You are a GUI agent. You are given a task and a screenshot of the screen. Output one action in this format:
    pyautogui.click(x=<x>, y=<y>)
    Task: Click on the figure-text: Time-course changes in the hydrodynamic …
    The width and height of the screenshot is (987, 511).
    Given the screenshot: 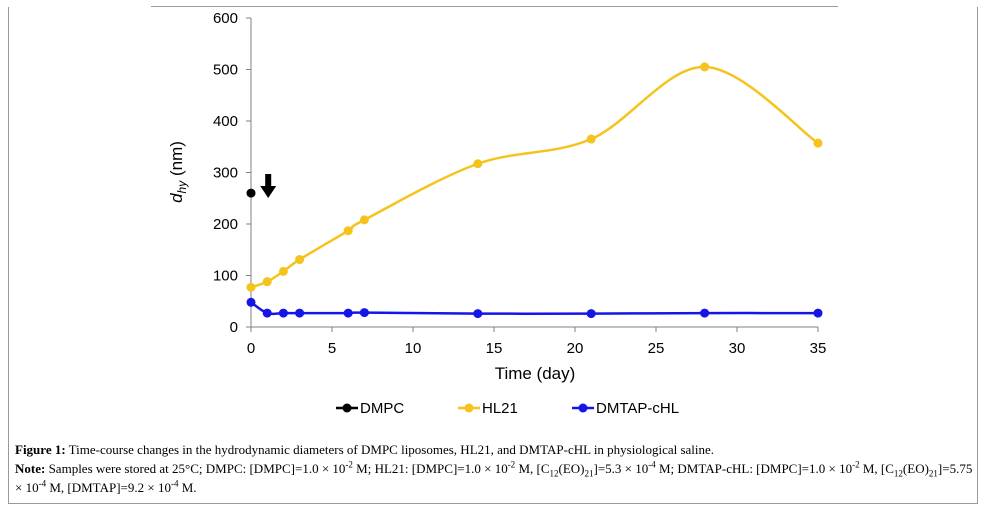 What is the action you would take?
    pyautogui.click(x=390, y=449)
    